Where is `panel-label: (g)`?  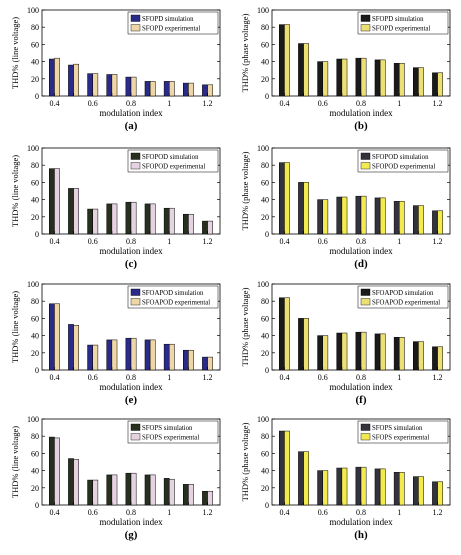 panel-label: (g) is located at coordinates (131, 535).